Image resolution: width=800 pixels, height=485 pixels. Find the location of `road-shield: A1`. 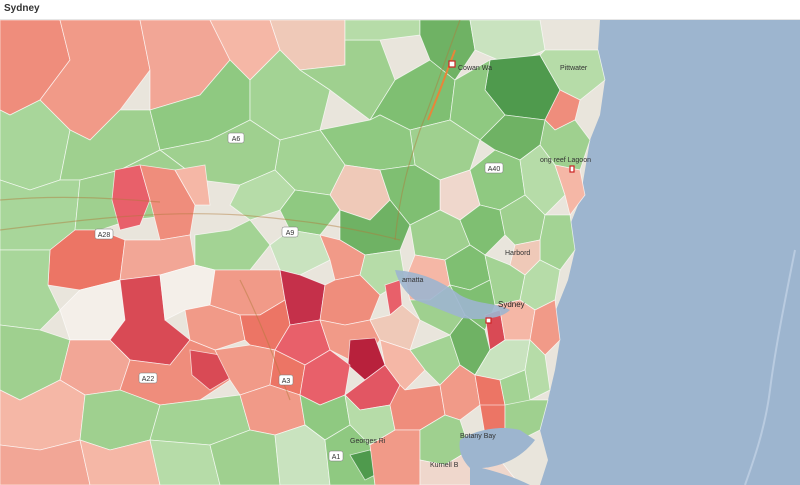

road-shield: A1 is located at coordinates (336, 456).